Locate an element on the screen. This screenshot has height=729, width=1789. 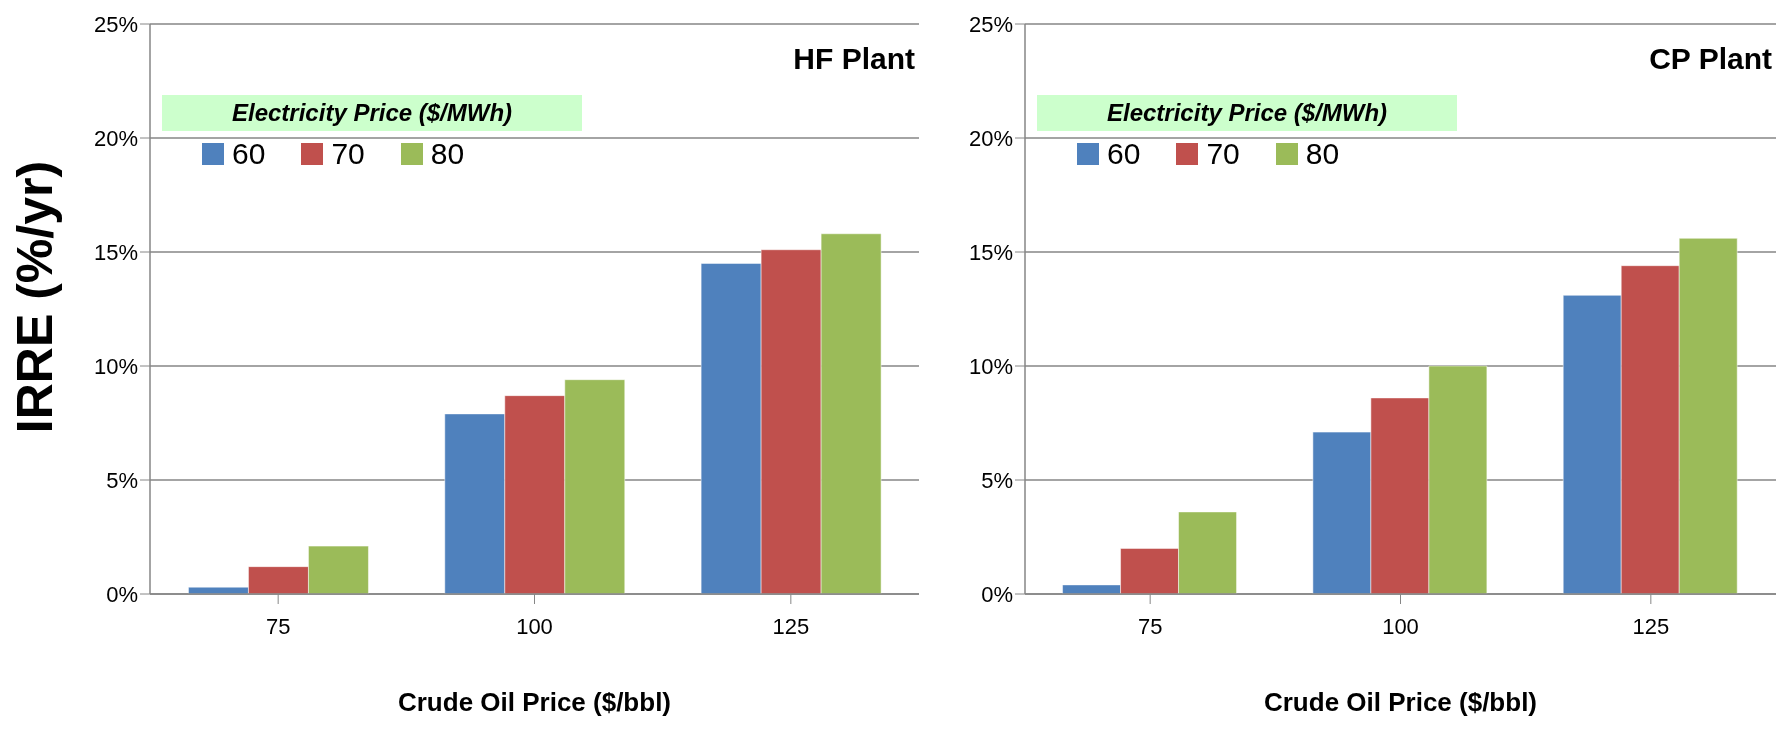
text: CP Plant is located at coordinates (1710, 59).